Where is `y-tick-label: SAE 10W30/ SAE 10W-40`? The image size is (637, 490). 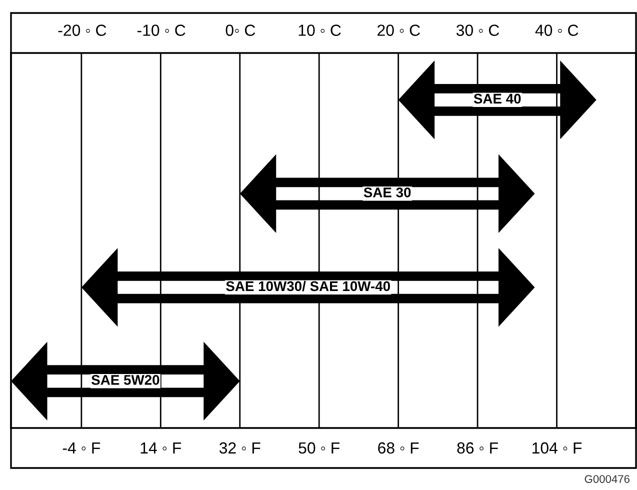
y-tick-label: SAE 10W30/ SAE 10W-40 is located at coordinates (308, 286).